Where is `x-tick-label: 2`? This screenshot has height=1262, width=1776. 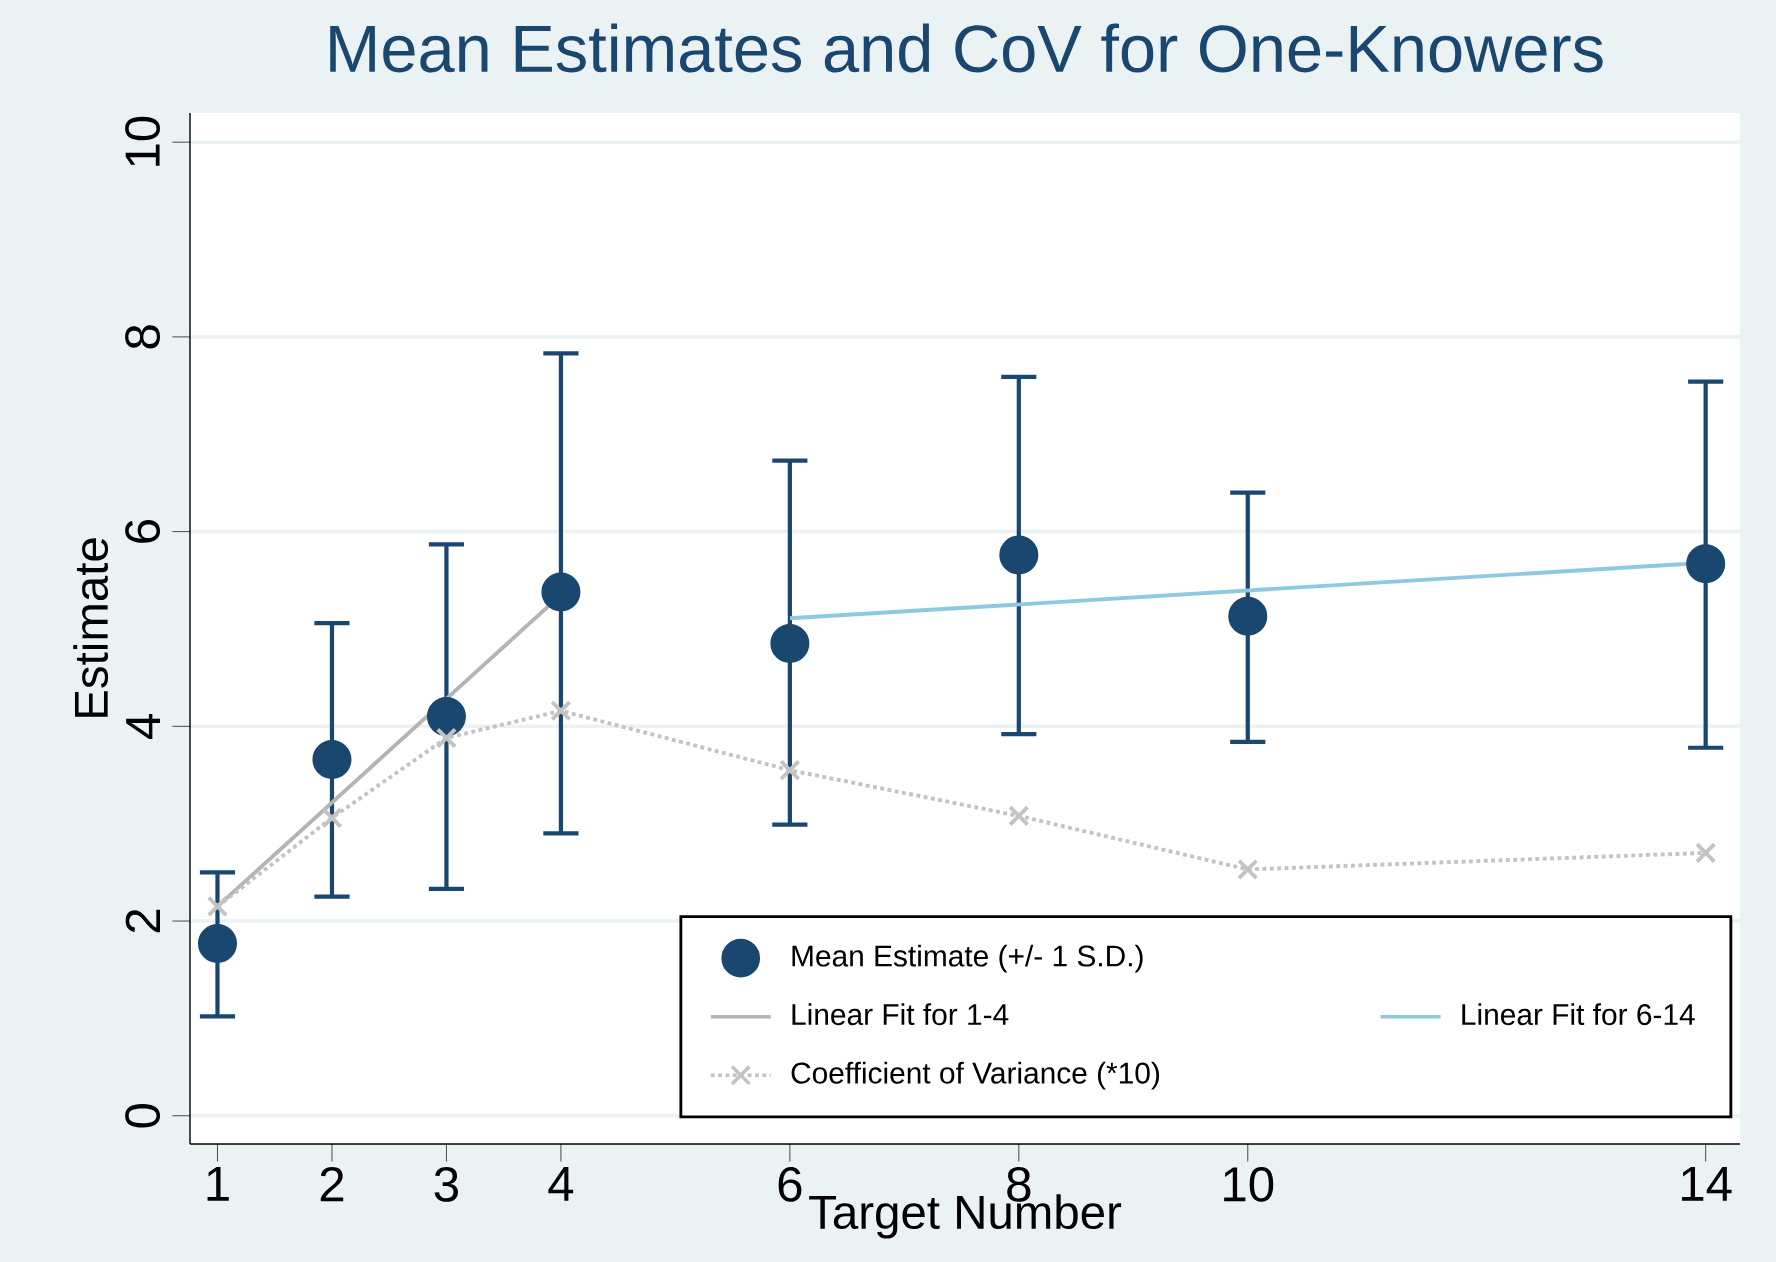
x-tick-label: 2 is located at coordinates (332, 1184).